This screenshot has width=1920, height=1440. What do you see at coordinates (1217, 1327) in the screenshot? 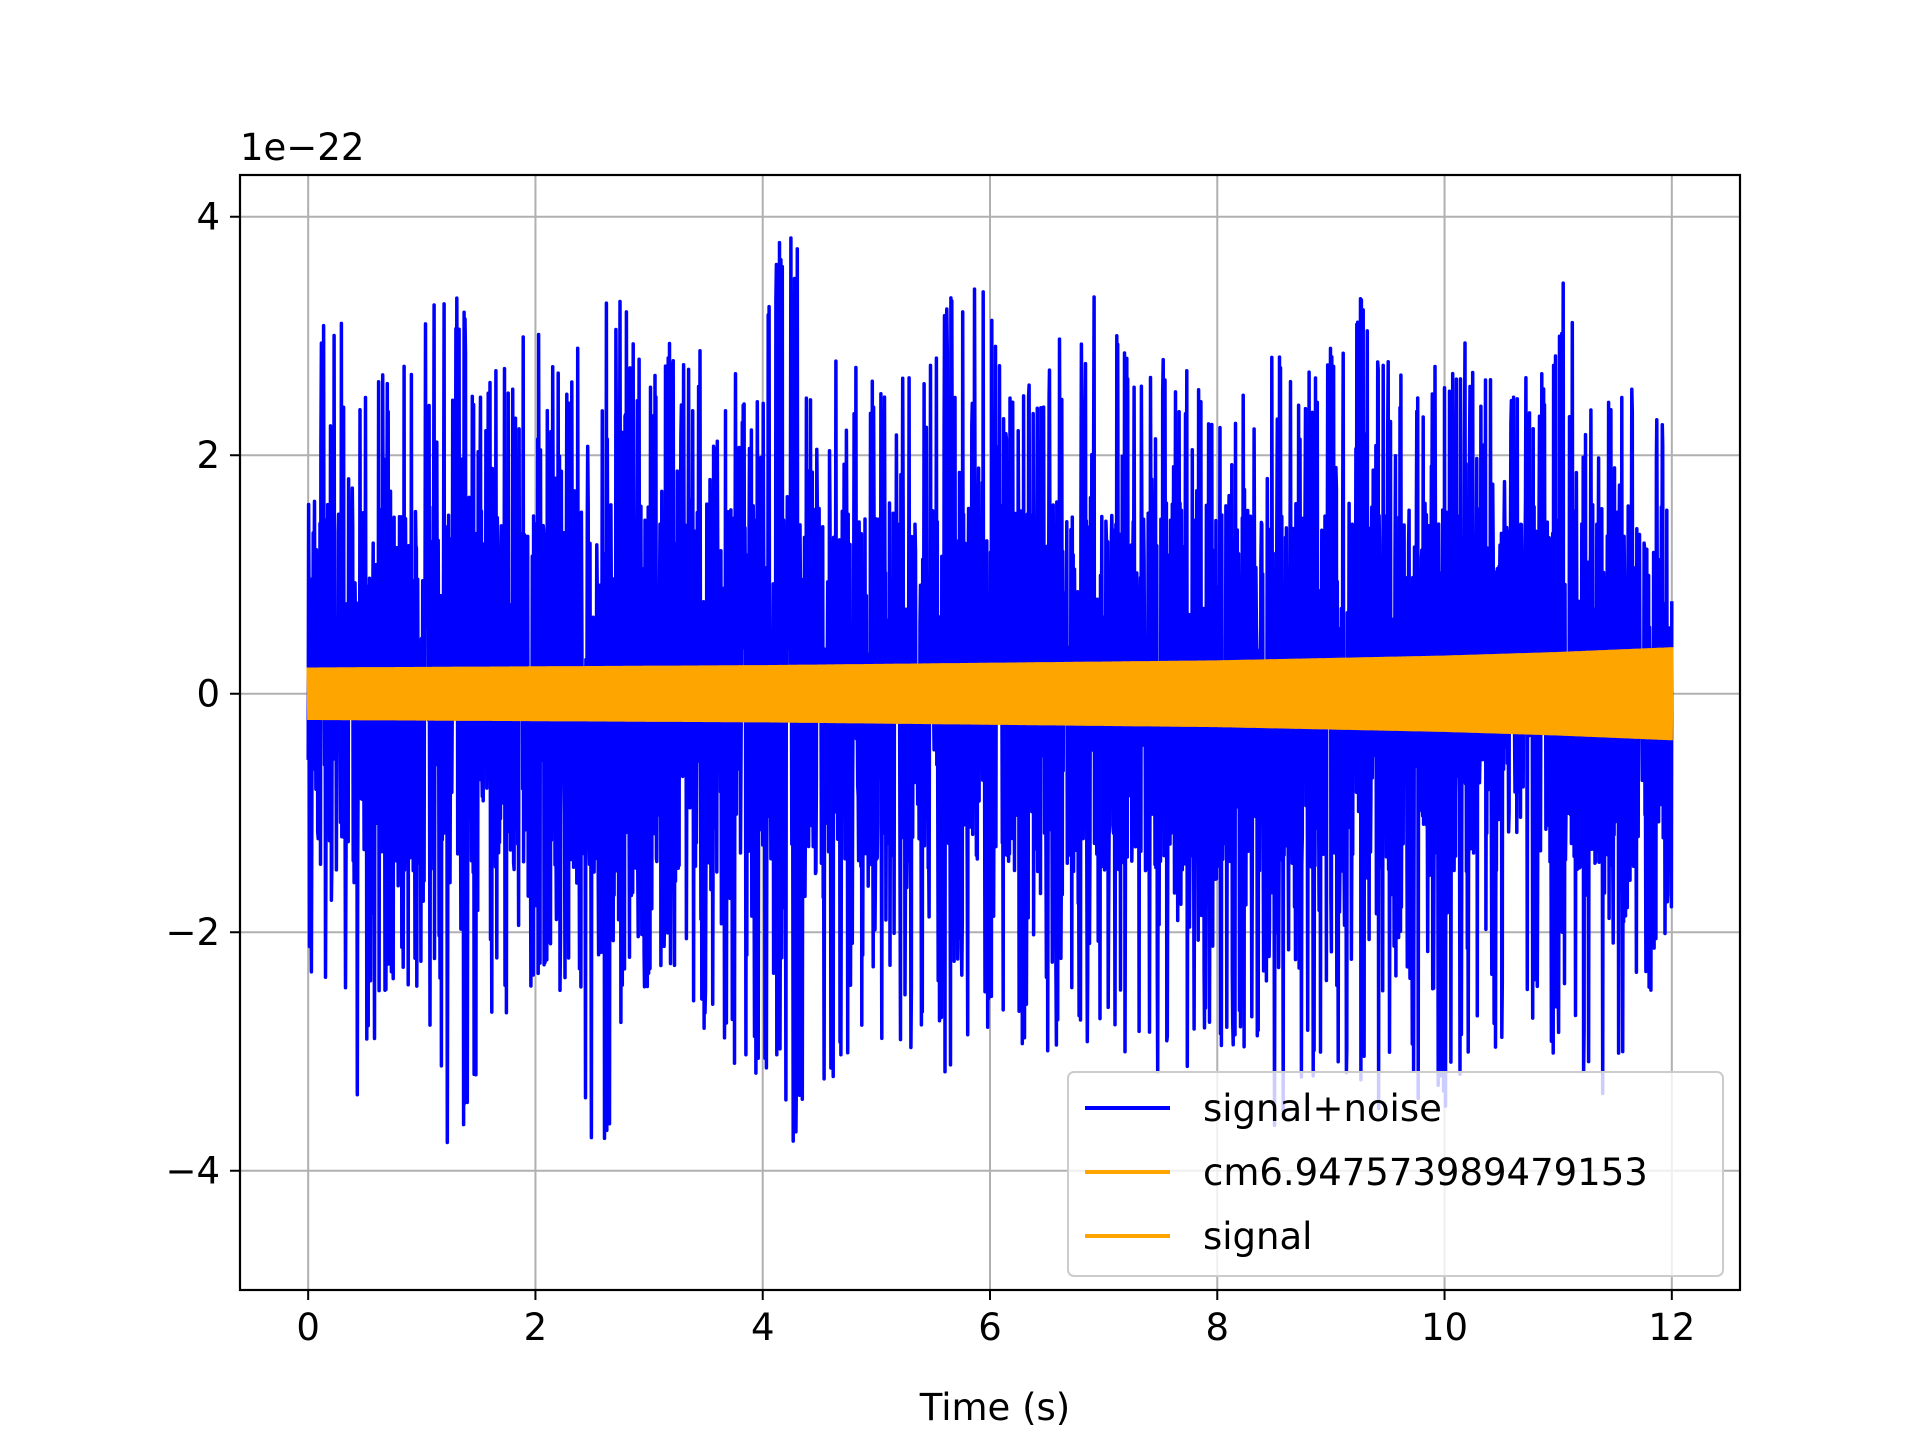
I see `x-tick-label: 8` at bounding box center [1217, 1327].